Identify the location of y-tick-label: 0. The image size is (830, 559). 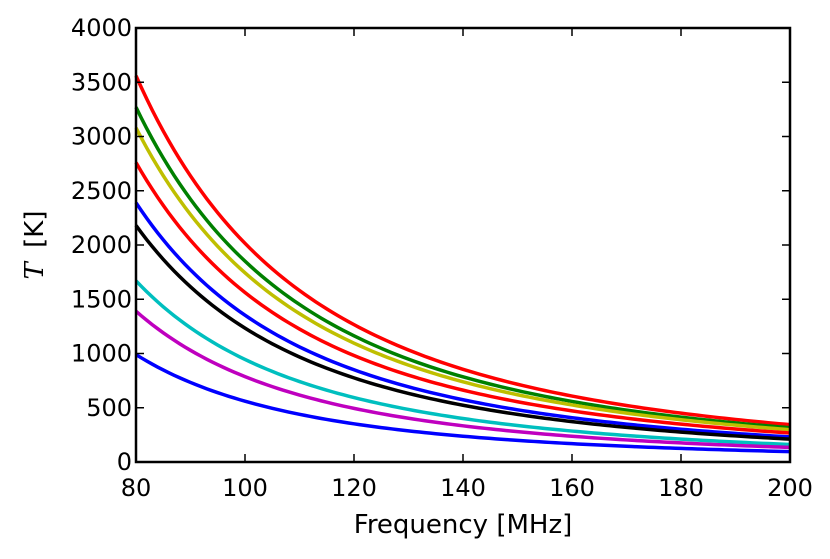
(124, 462).